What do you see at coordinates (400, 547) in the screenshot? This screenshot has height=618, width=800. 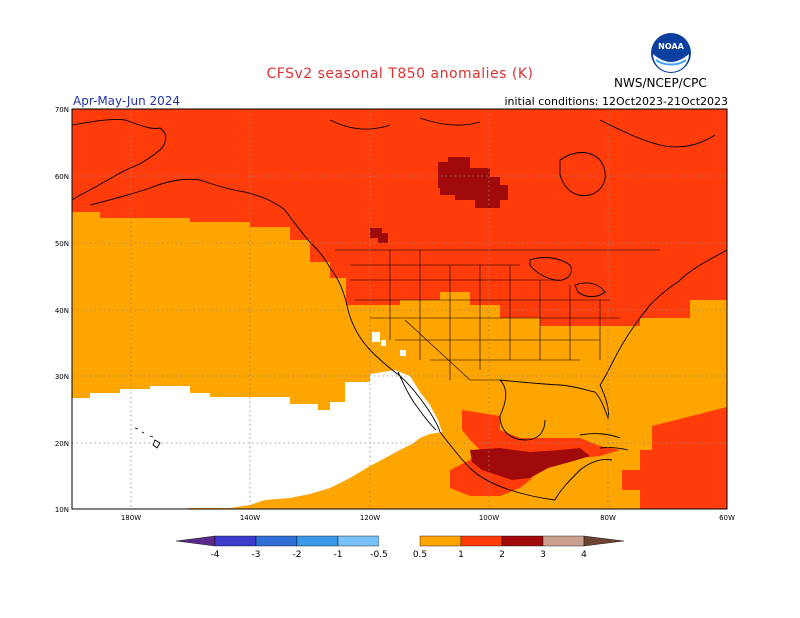 I see `color-bar-legend: -4 -3 -2 -1 -0.5 0.5 1 2 3 4` at bounding box center [400, 547].